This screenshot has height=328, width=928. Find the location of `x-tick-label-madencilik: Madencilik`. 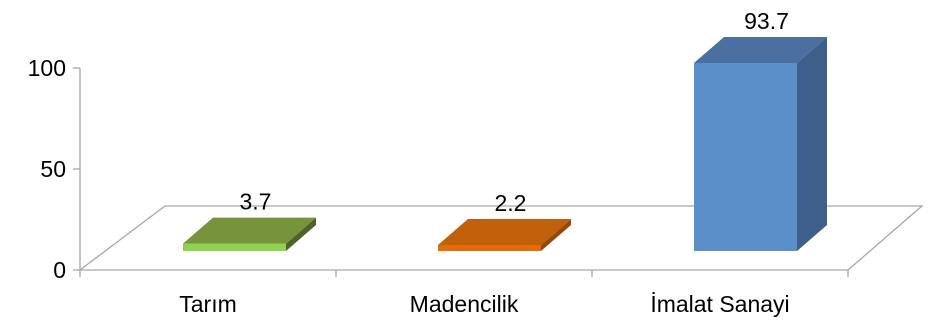

x-tick-label-madencilik: Madencilik is located at coordinates (464, 304).